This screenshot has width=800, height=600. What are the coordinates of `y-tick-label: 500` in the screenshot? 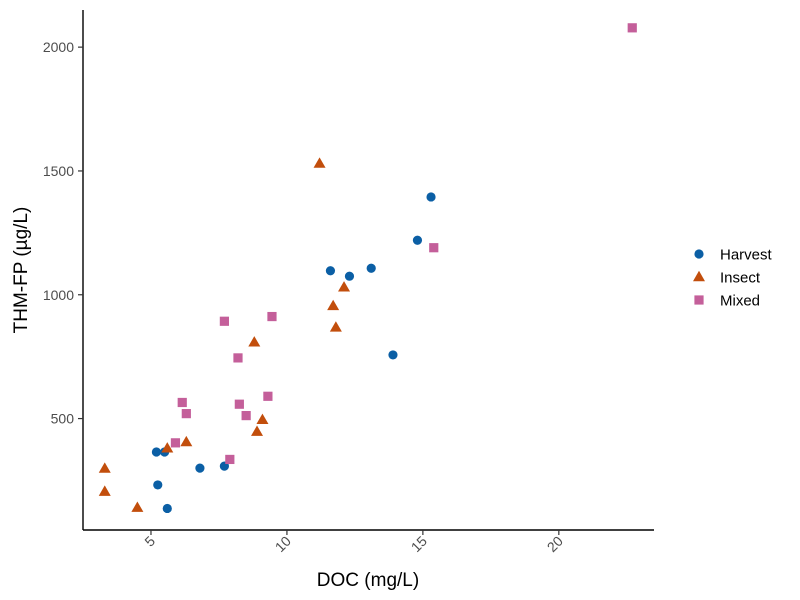 It's located at (63, 419).